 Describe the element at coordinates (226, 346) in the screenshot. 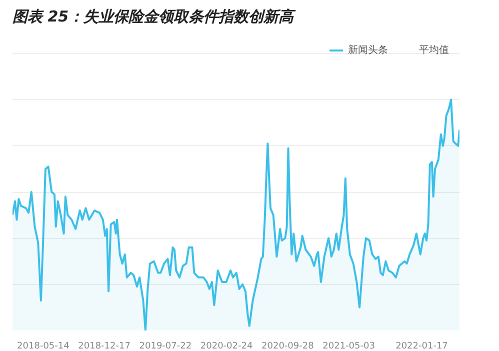

I see `x-tick-label: 2020-02-24` at that location.